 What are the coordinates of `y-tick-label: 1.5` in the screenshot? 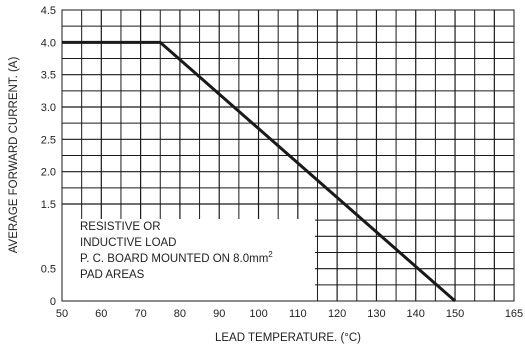 It's located at (48, 205).